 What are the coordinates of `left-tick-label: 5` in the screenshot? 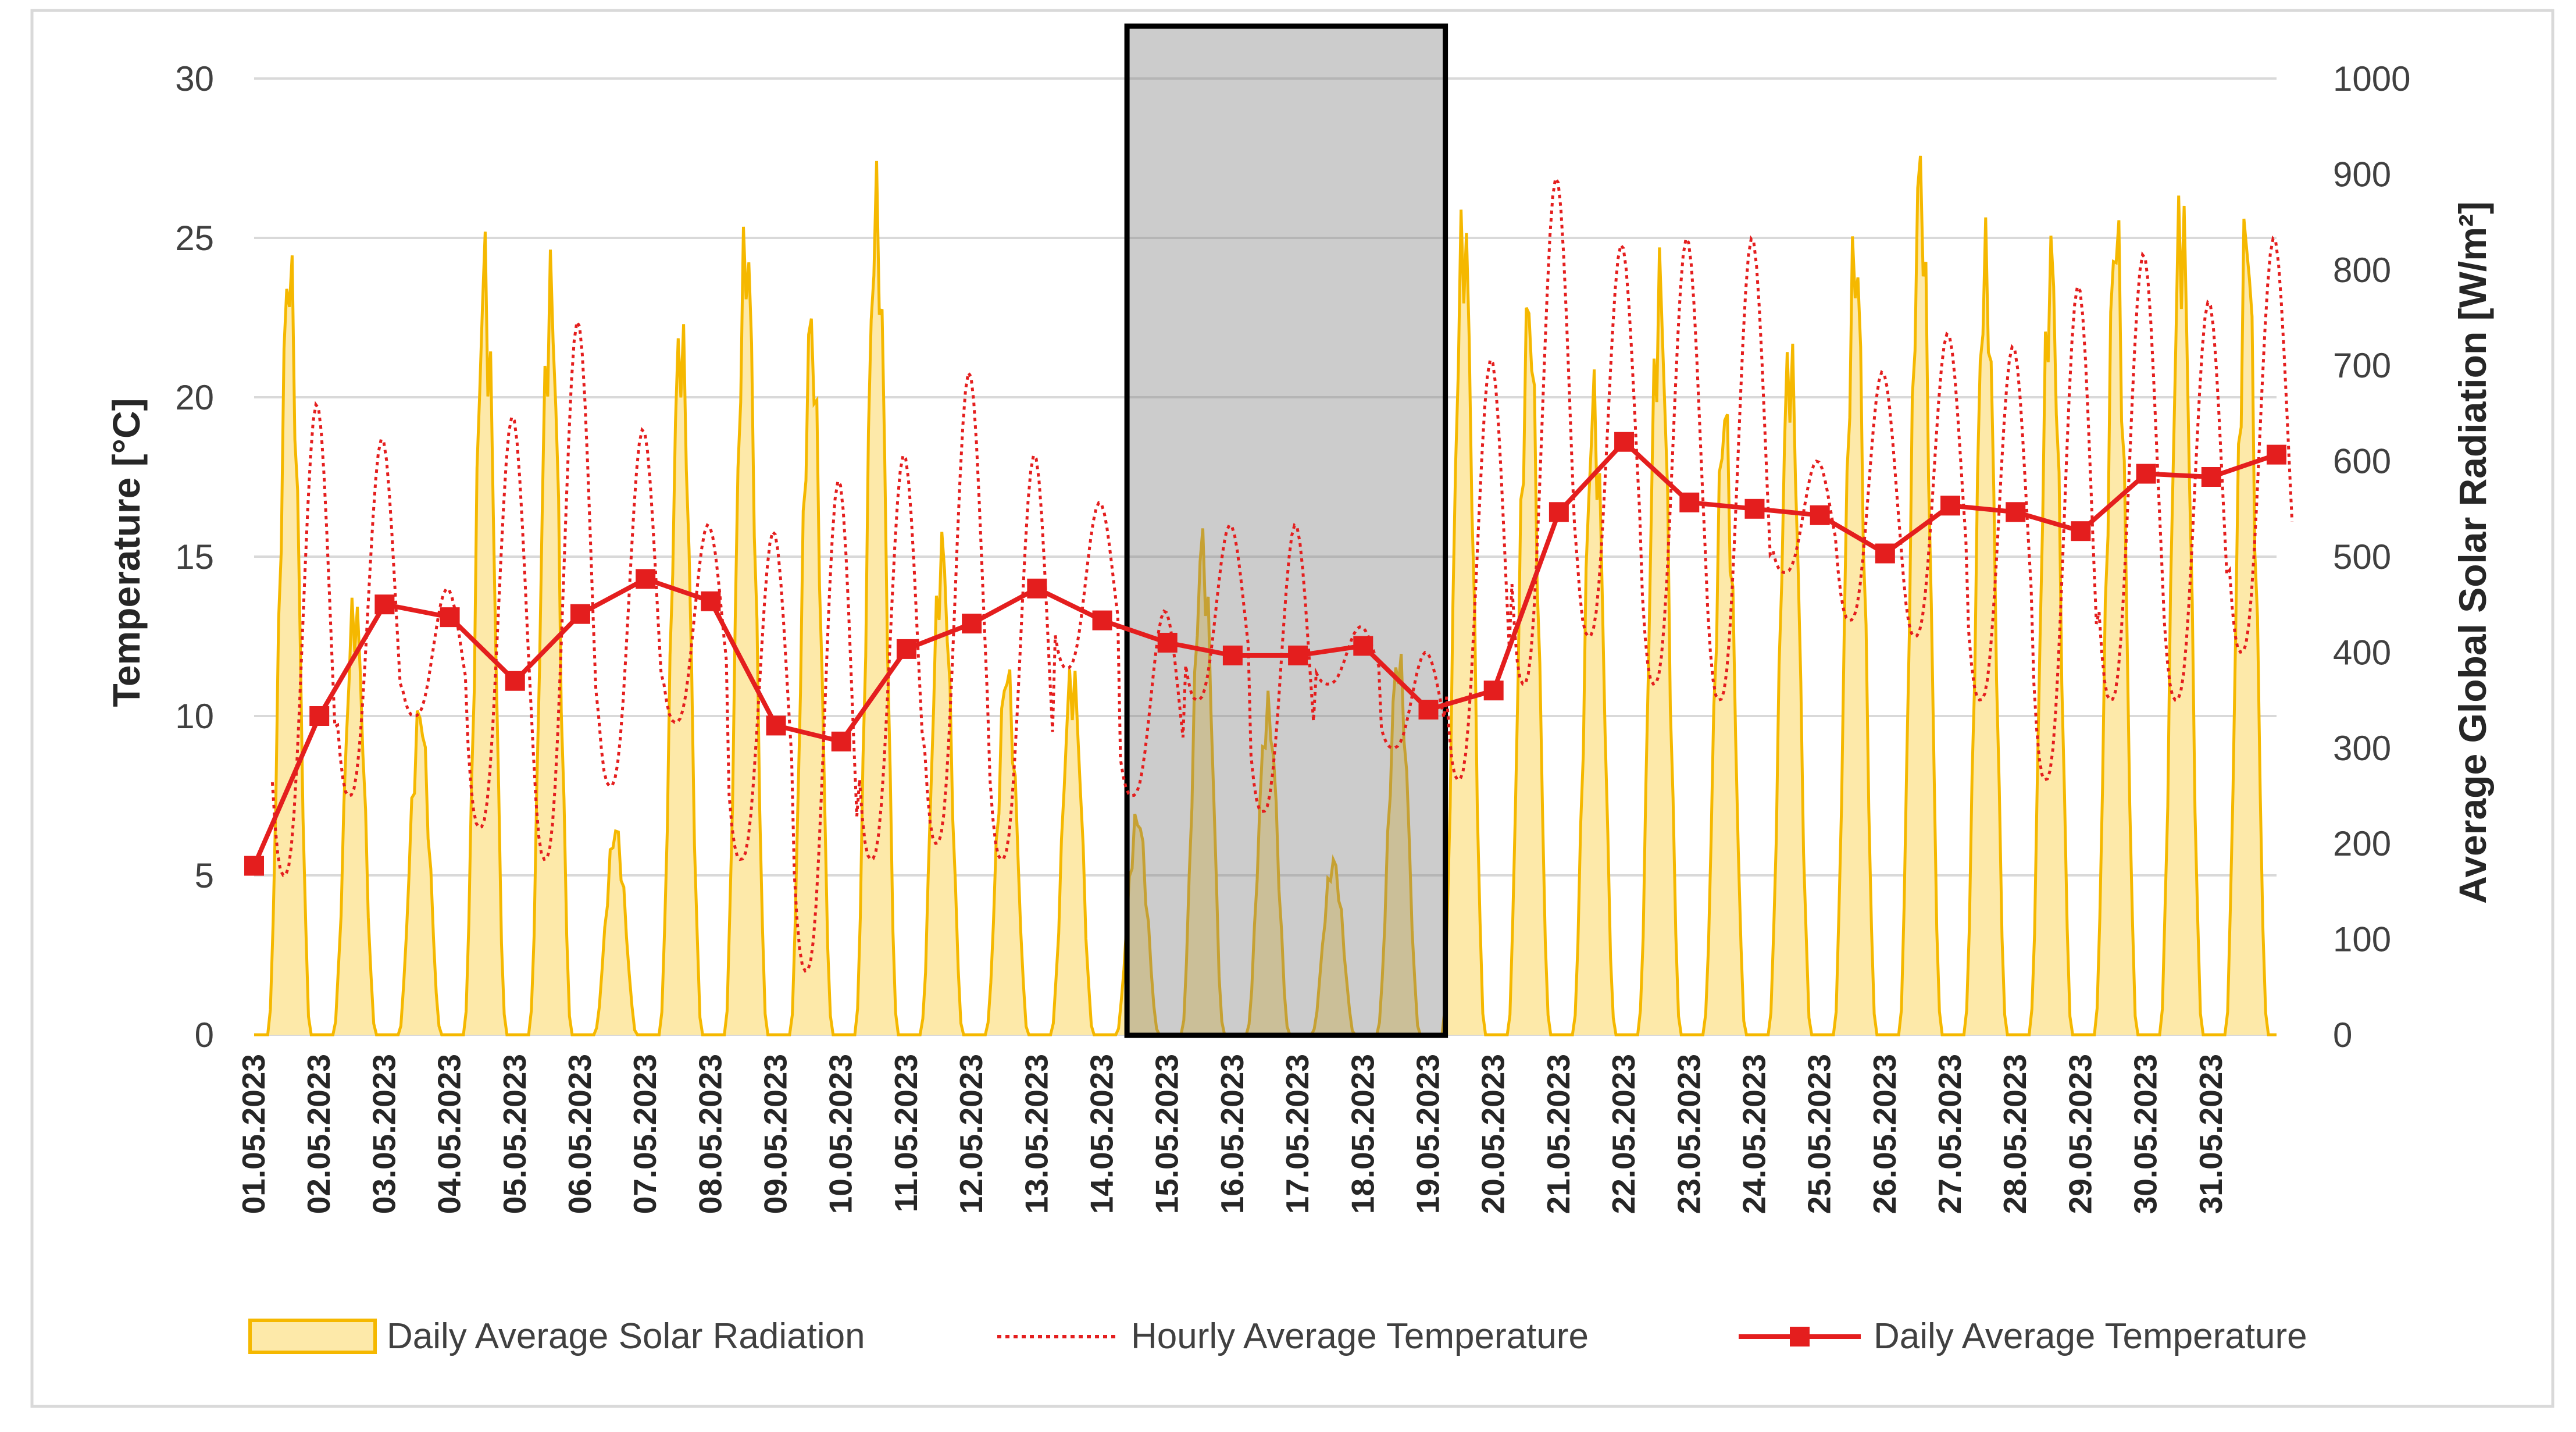 It's located at (205, 875).